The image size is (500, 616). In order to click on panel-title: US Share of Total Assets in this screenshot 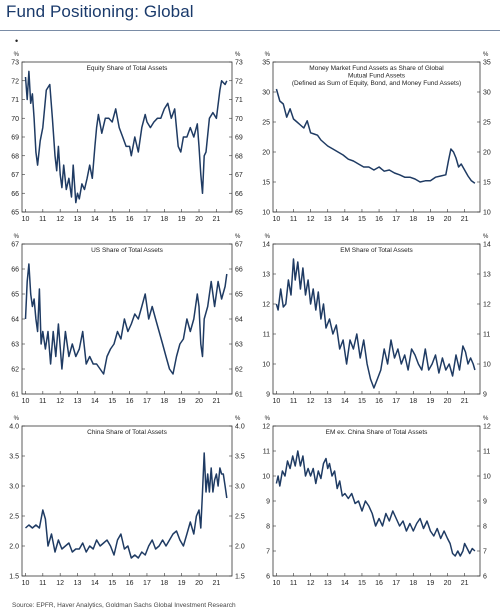, I will do `click(127, 250)`.